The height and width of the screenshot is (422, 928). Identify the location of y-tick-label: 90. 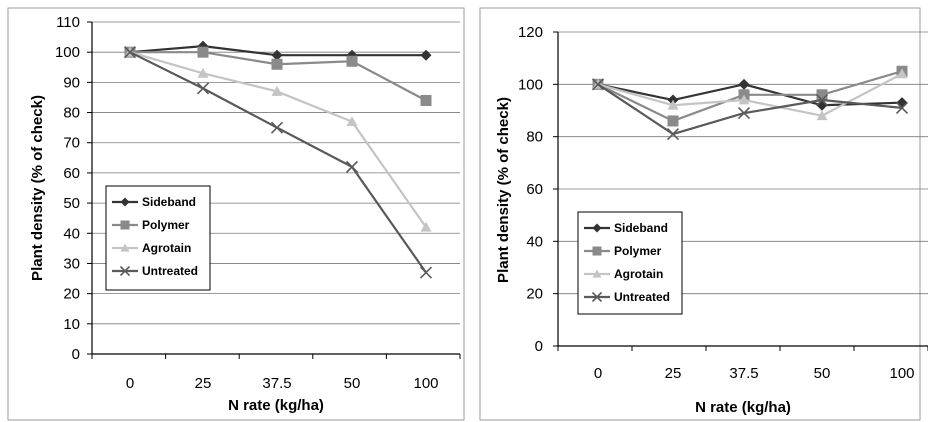
(71, 82).